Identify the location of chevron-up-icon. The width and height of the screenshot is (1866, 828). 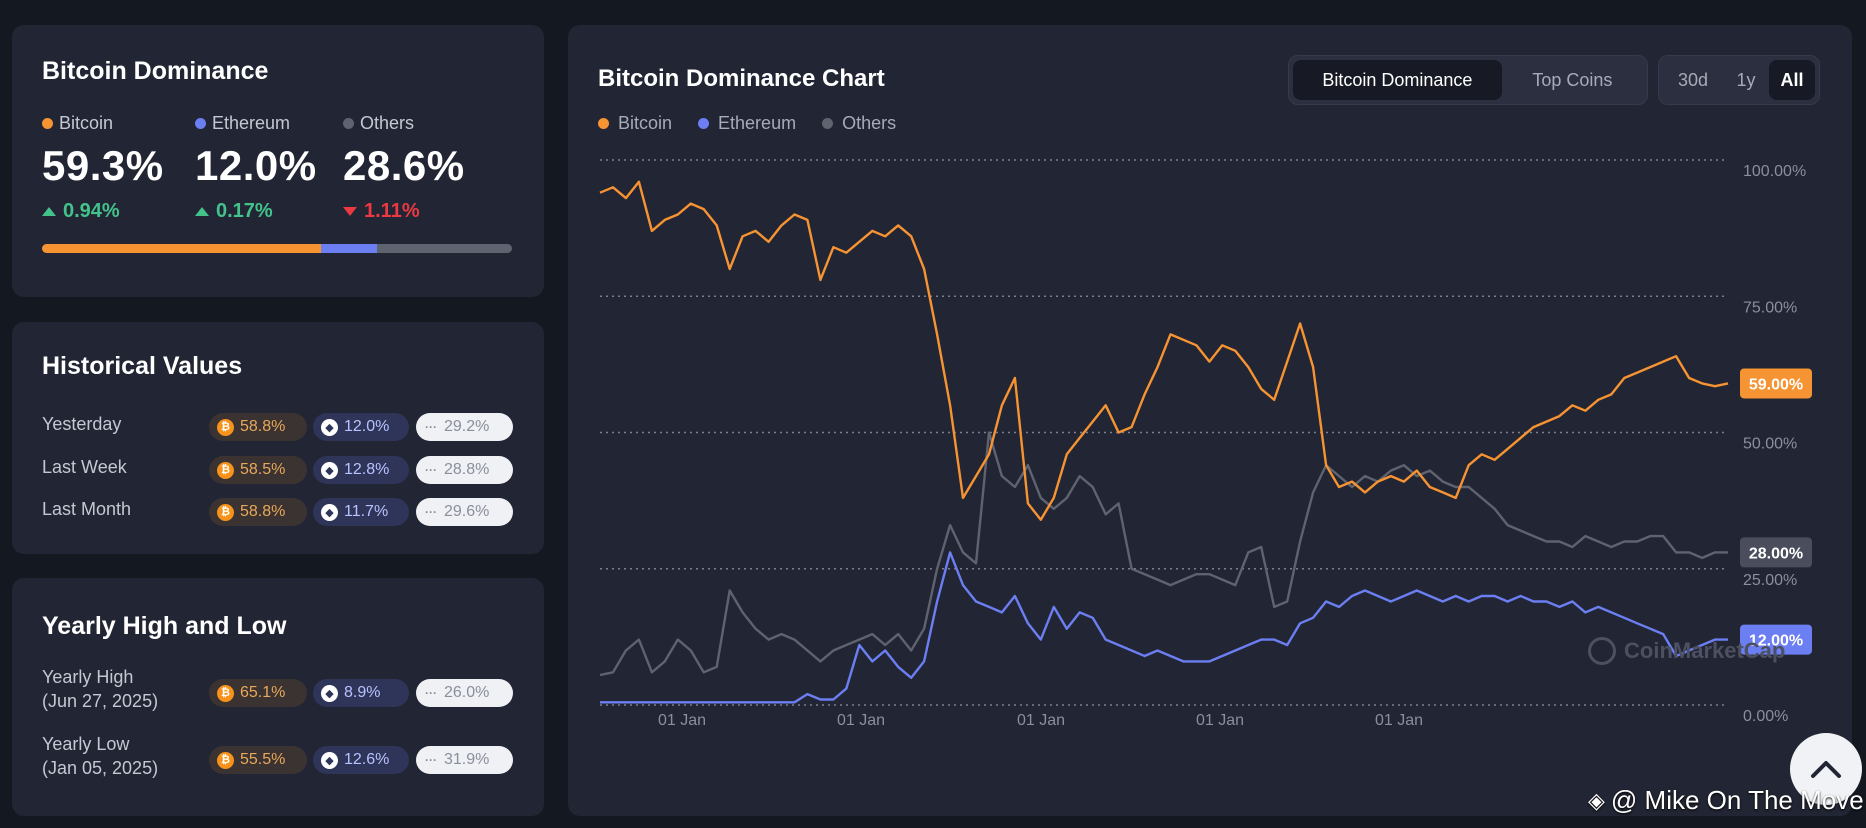
(1826, 769).